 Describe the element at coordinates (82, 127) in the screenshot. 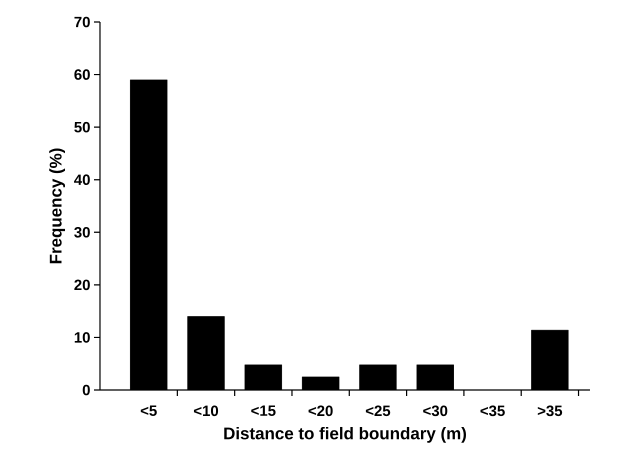

I see `y-tick-label: 50` at that location.